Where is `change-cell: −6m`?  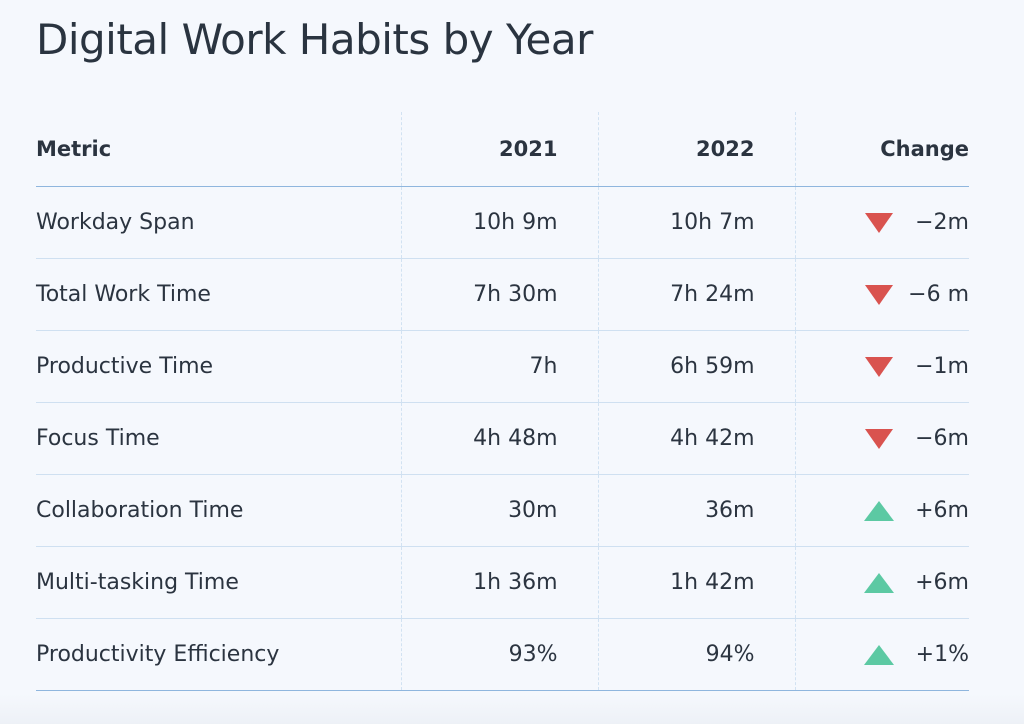
change-cell: −6m is located at coordinates (882, 438).